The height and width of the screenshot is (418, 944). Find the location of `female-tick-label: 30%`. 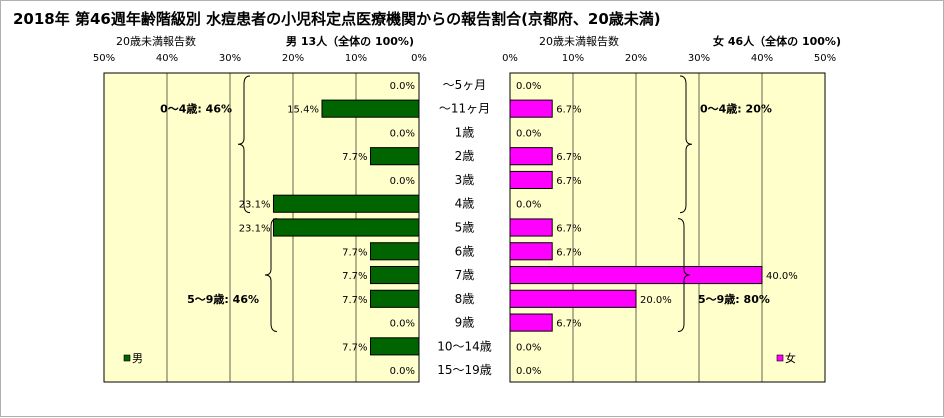

female-tick-label: 30% is located at coordinates (699, 58).